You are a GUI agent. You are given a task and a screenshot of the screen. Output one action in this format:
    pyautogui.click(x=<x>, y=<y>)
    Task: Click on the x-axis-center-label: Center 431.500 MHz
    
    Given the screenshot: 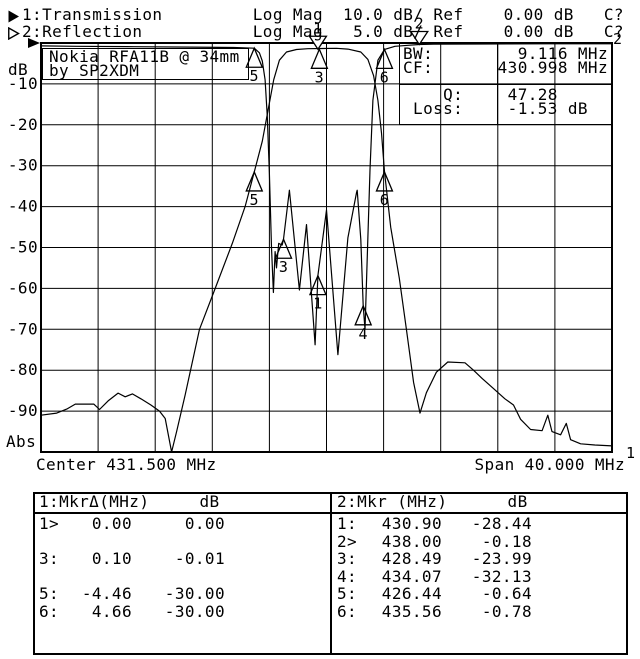 What is the action you would take?
    pyautogui.click(x=126, y=464)
    